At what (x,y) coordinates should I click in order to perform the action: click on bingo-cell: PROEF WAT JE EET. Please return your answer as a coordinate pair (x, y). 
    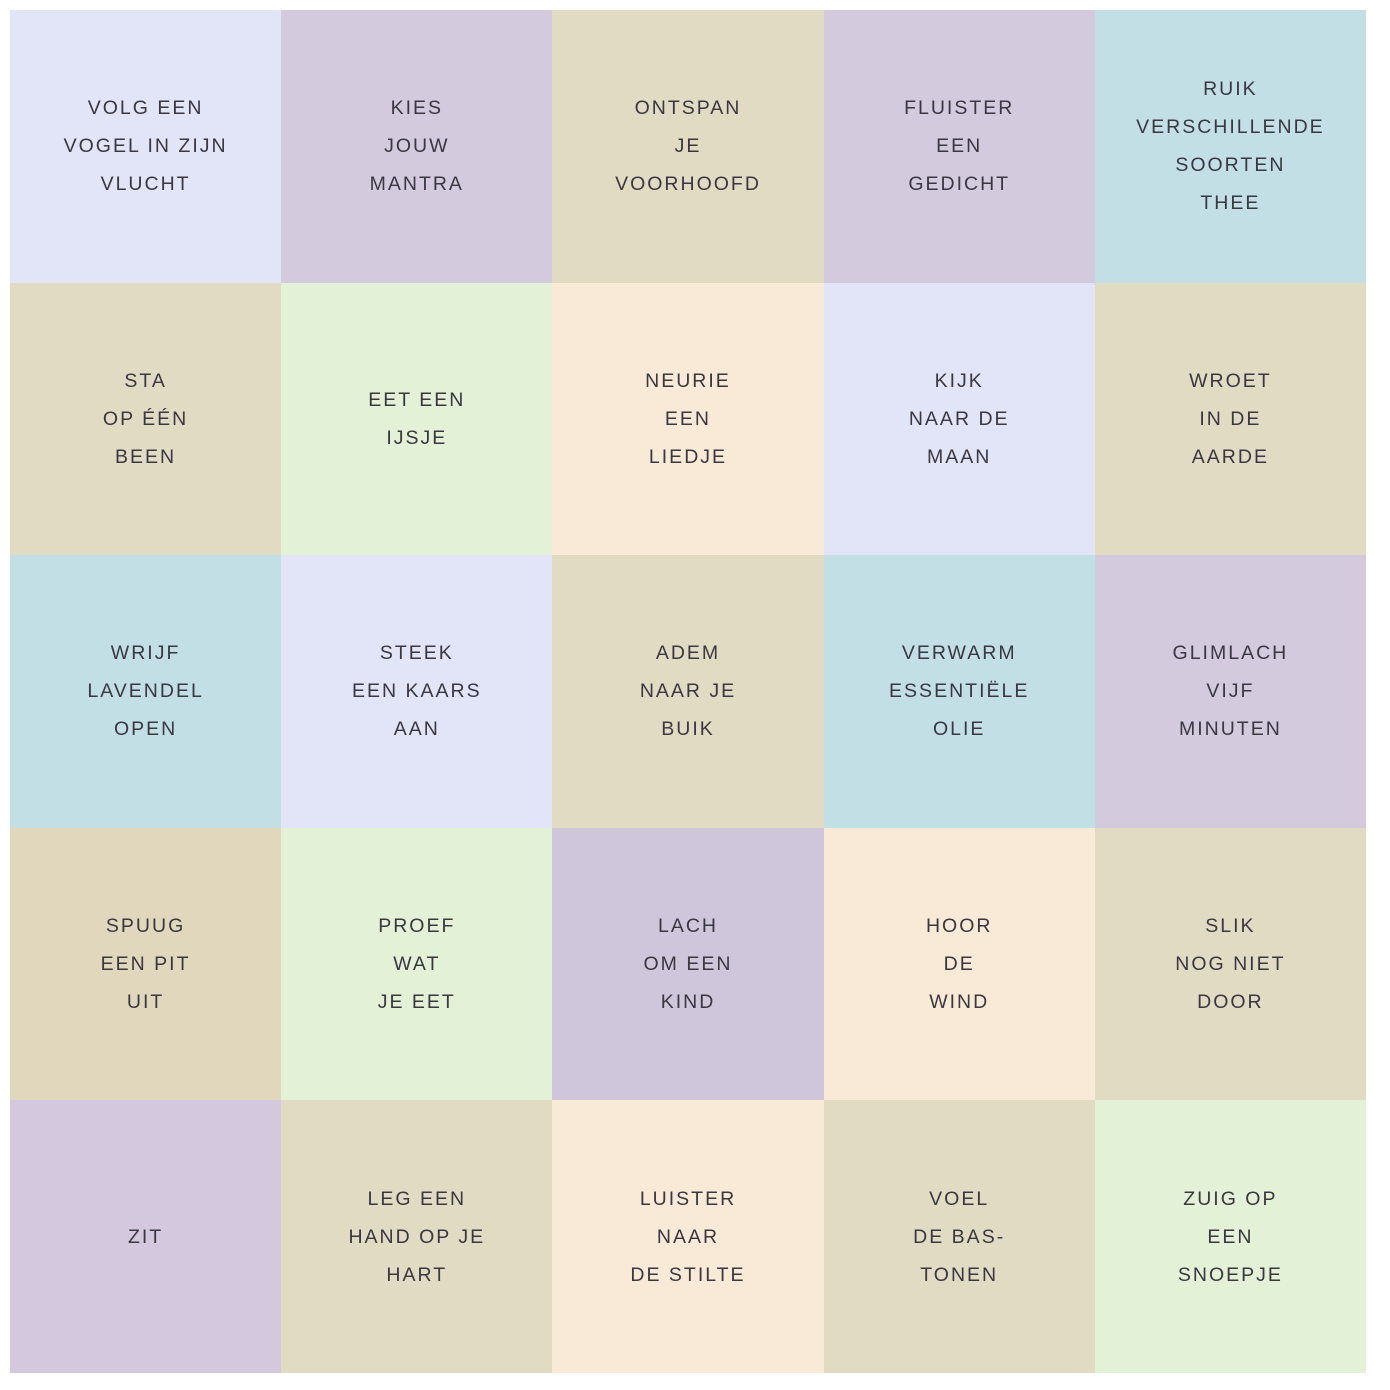
    Looking at the image, I should click on (417, 964).